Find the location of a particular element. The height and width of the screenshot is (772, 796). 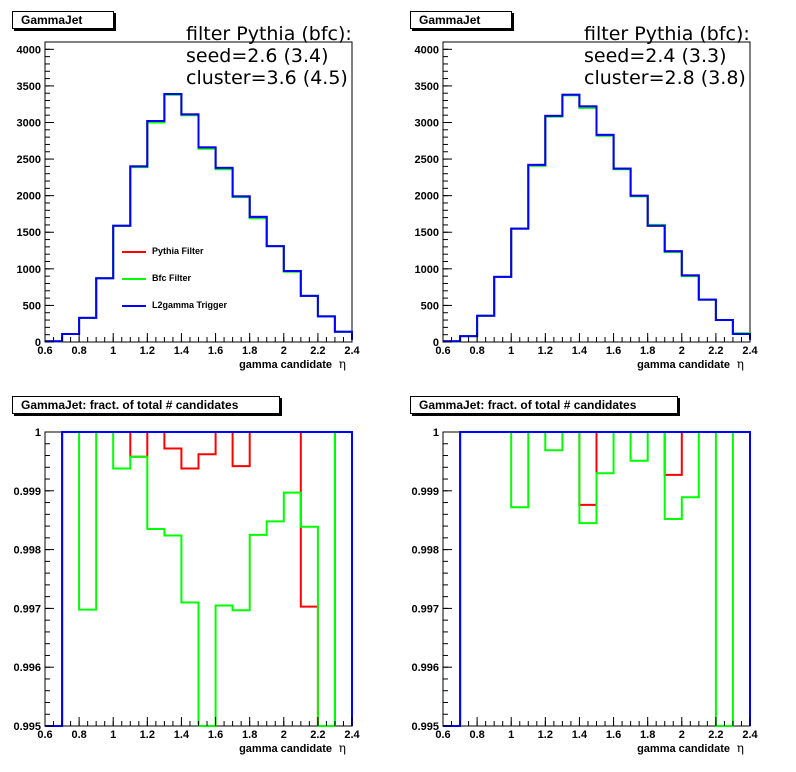

legend-entry-l2gamma: L2gamma Trigger is located at coordinates (174, 305).